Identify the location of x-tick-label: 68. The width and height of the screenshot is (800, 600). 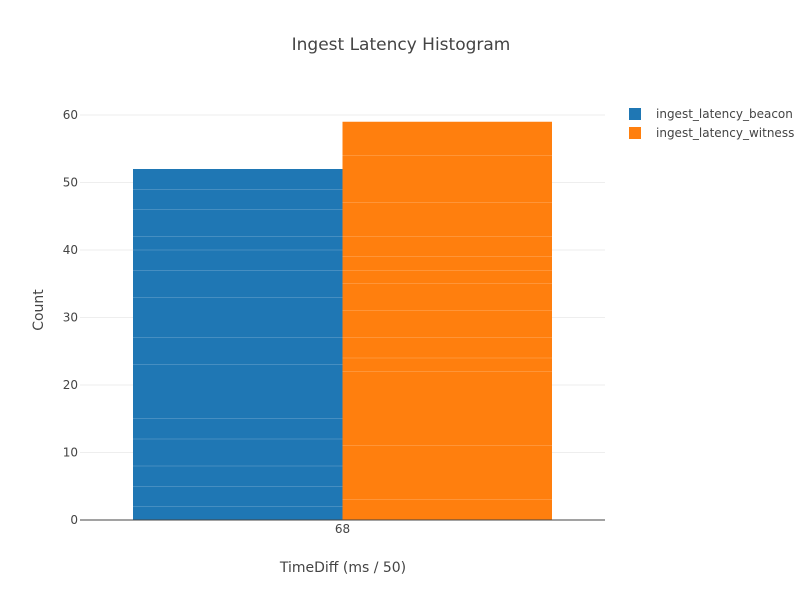
(342, 529).